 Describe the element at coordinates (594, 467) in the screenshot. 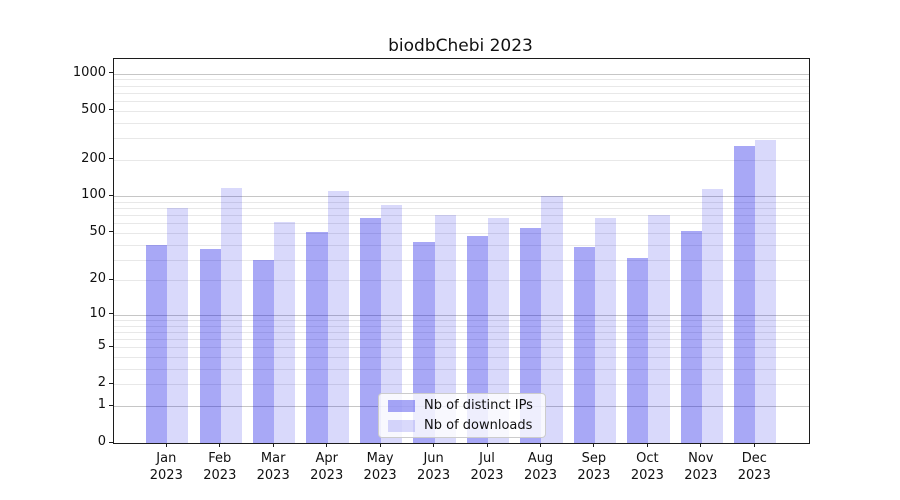

I see `x-tick-label-sep: Sep 2023` at that location.